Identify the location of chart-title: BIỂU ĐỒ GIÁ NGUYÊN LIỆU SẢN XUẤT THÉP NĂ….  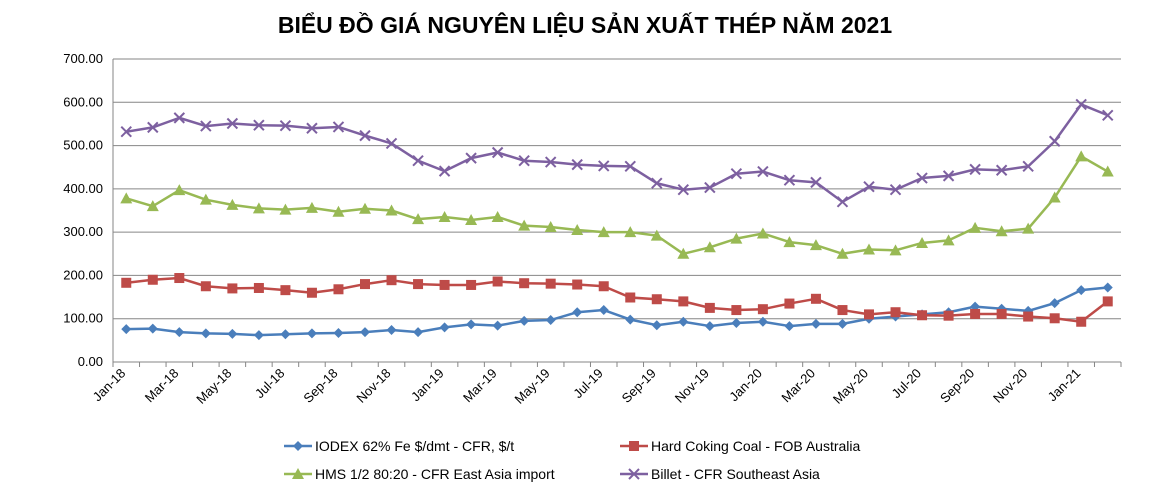
(585, 25).